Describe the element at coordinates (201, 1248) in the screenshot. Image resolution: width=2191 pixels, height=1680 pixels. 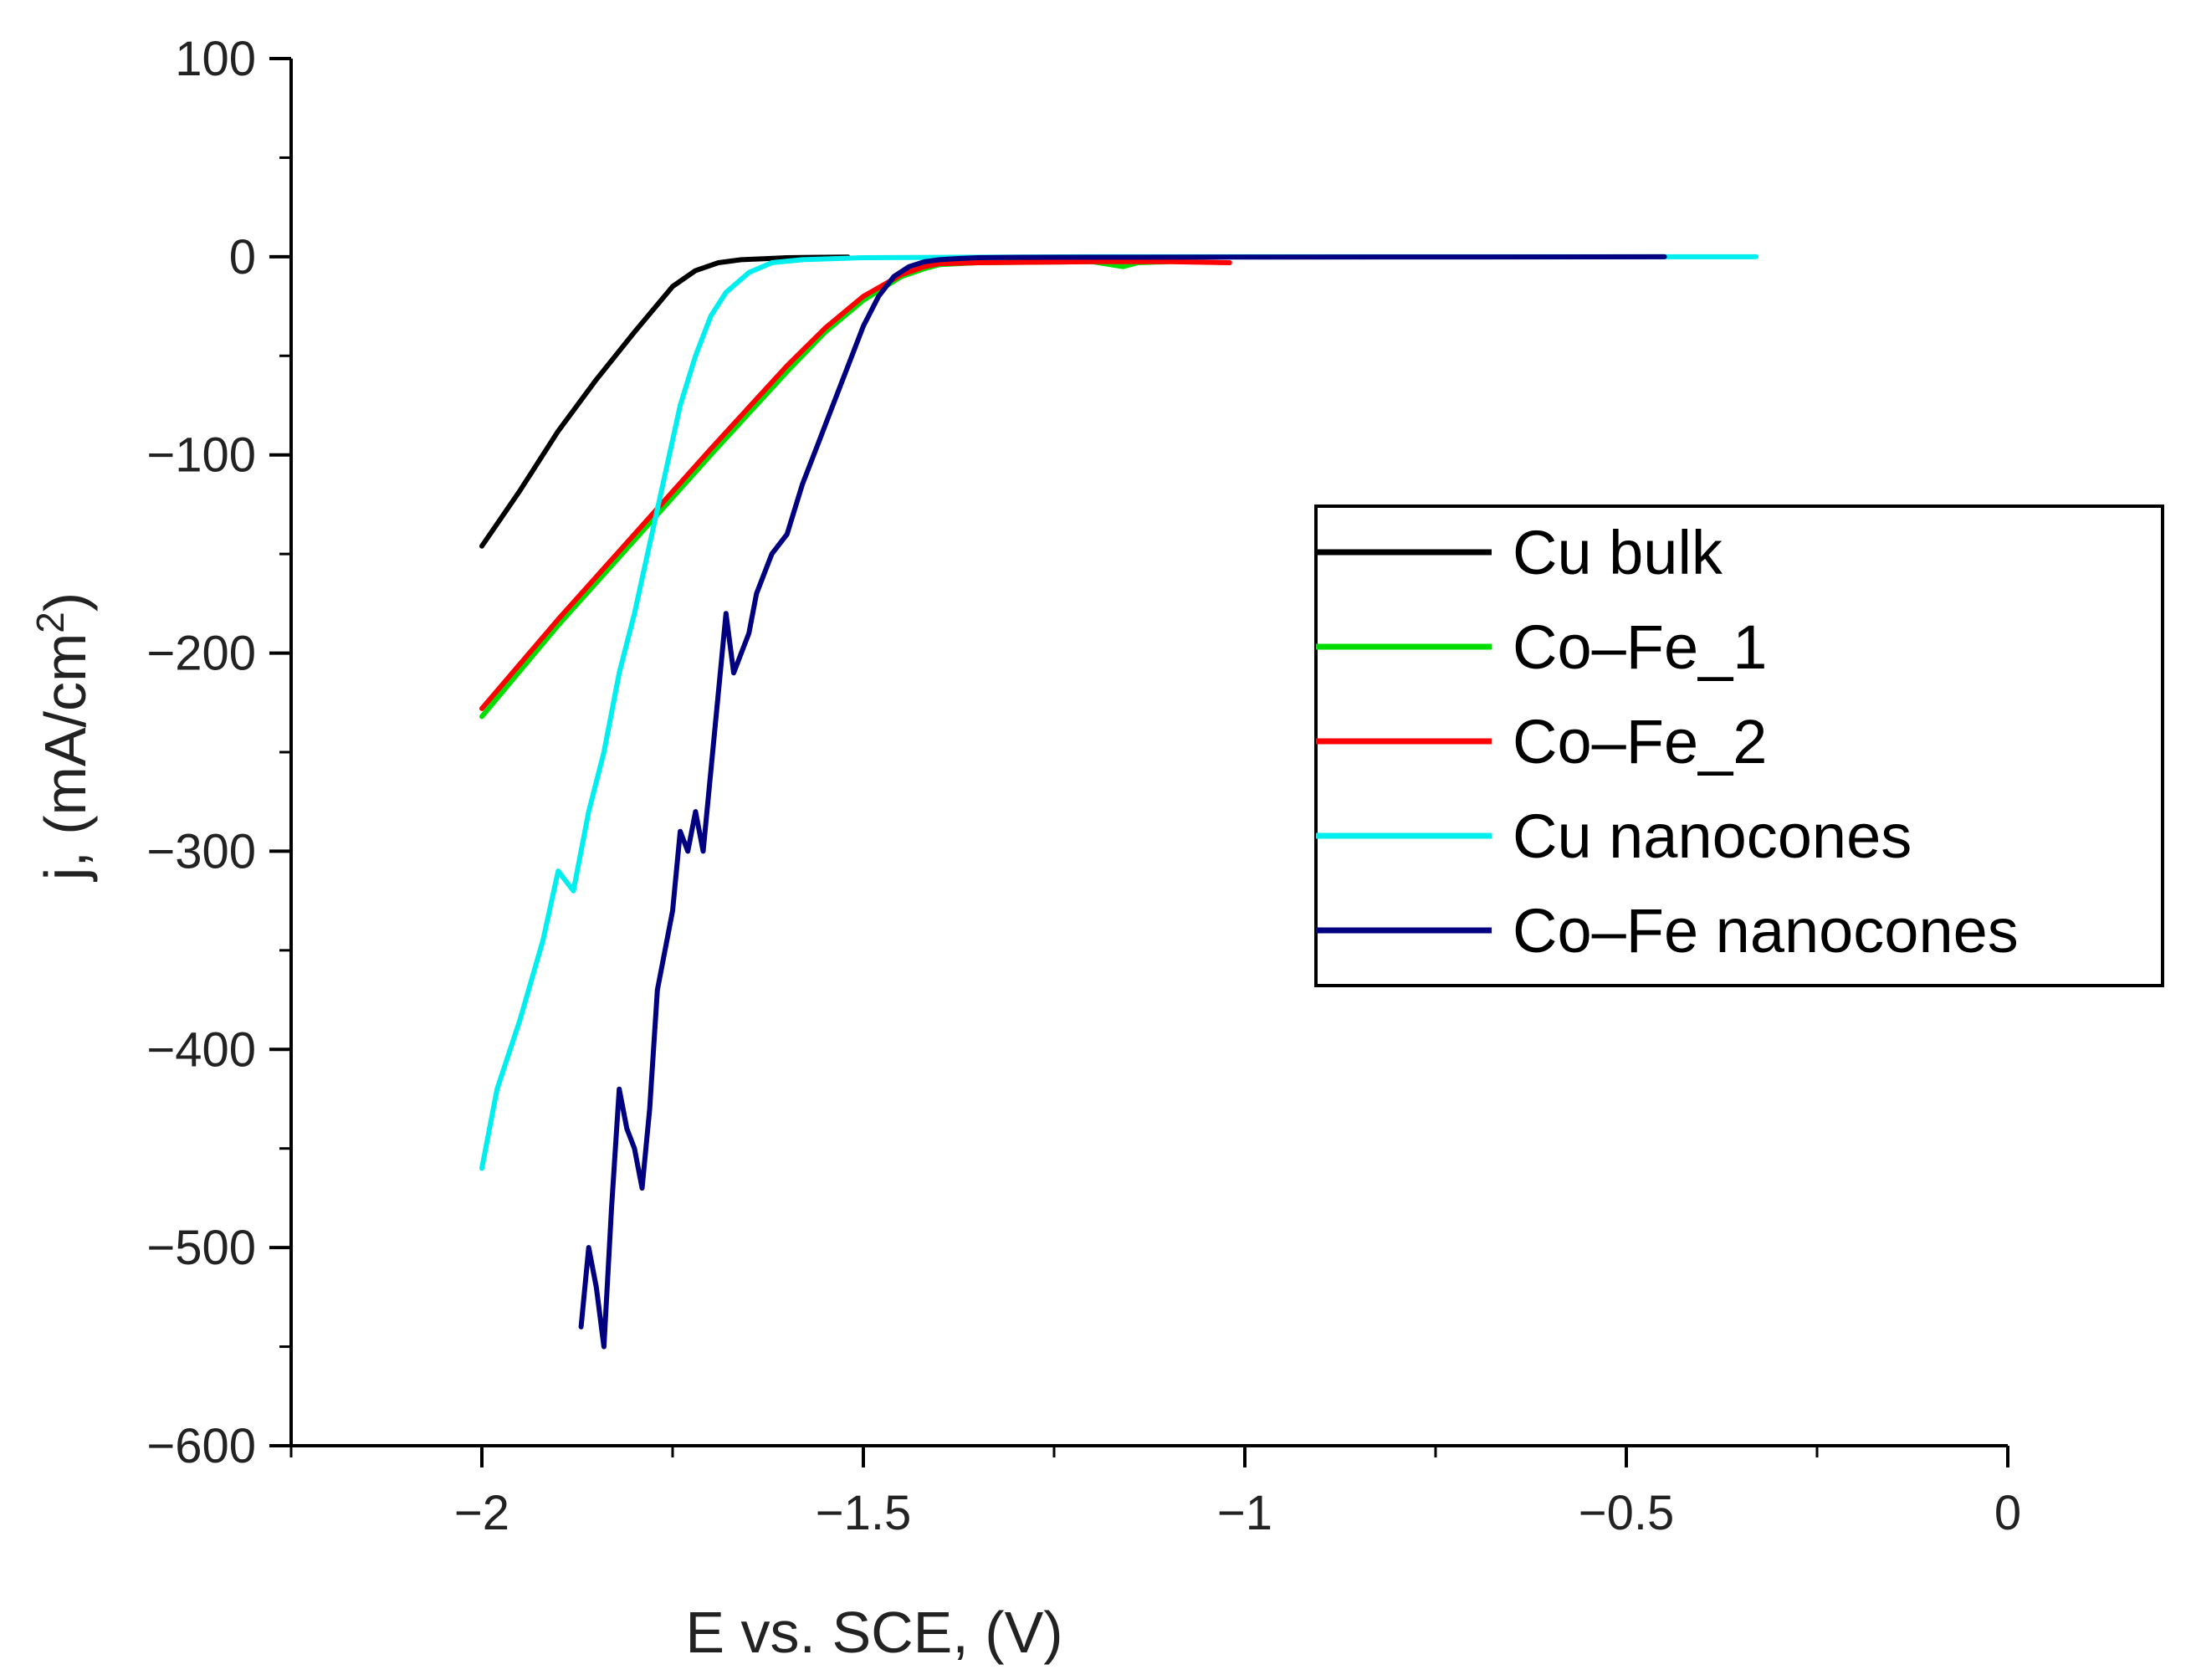
I see `y-tick-label: −500` at that location.